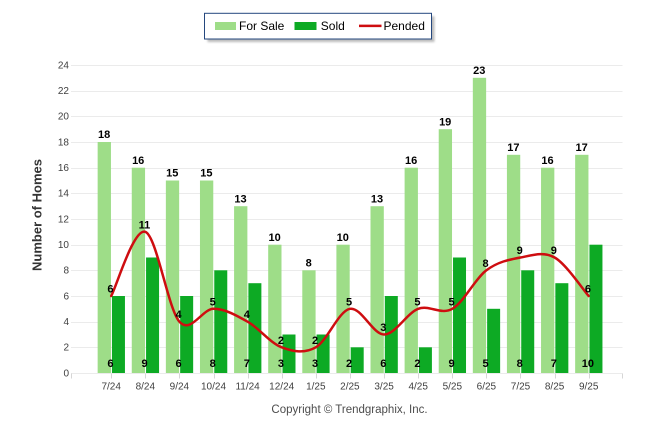 This screenshot has width=646, height=439. Describe the element at coordinates (384, 387) in the screenshot. I see `svg-text: 3/25` at that location.